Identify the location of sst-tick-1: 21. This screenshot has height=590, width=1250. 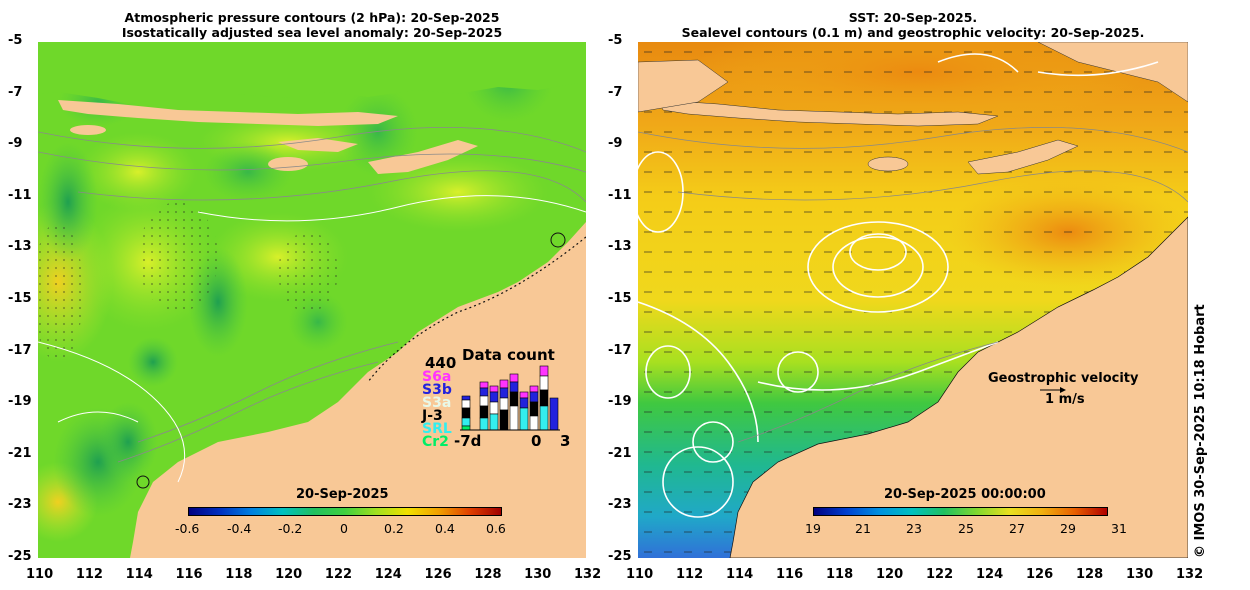
(863, 528).